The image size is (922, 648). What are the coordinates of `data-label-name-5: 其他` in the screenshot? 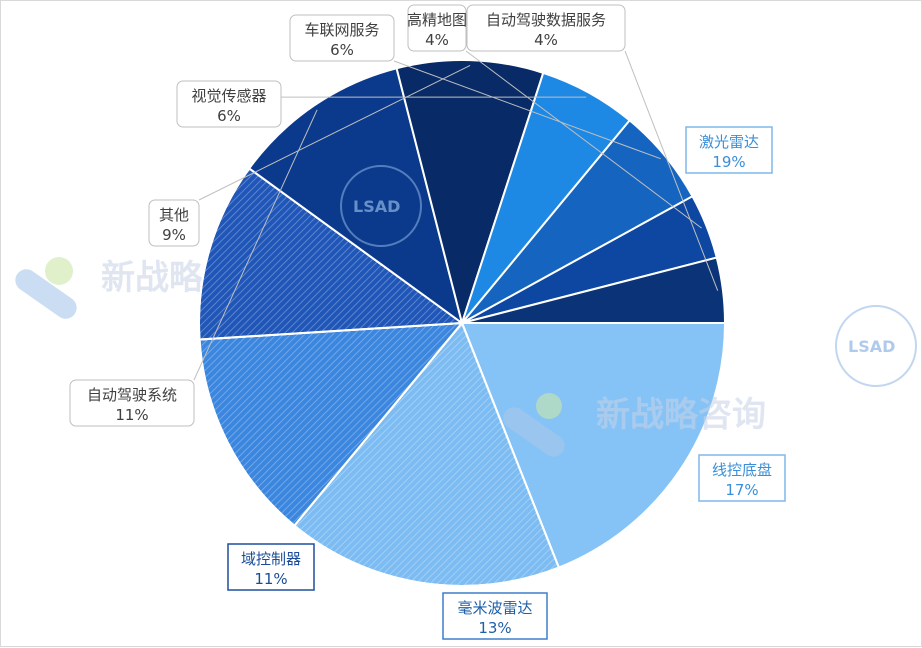 It's located at (174, 215).